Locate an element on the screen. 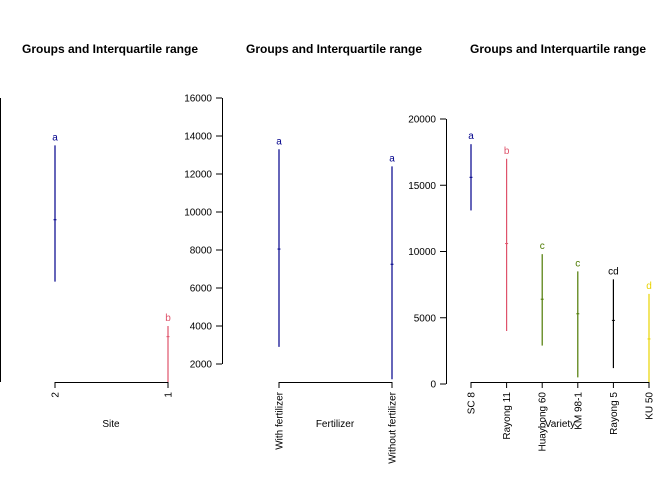  y-tick-label: 0 is located at coordinates (433, 385).